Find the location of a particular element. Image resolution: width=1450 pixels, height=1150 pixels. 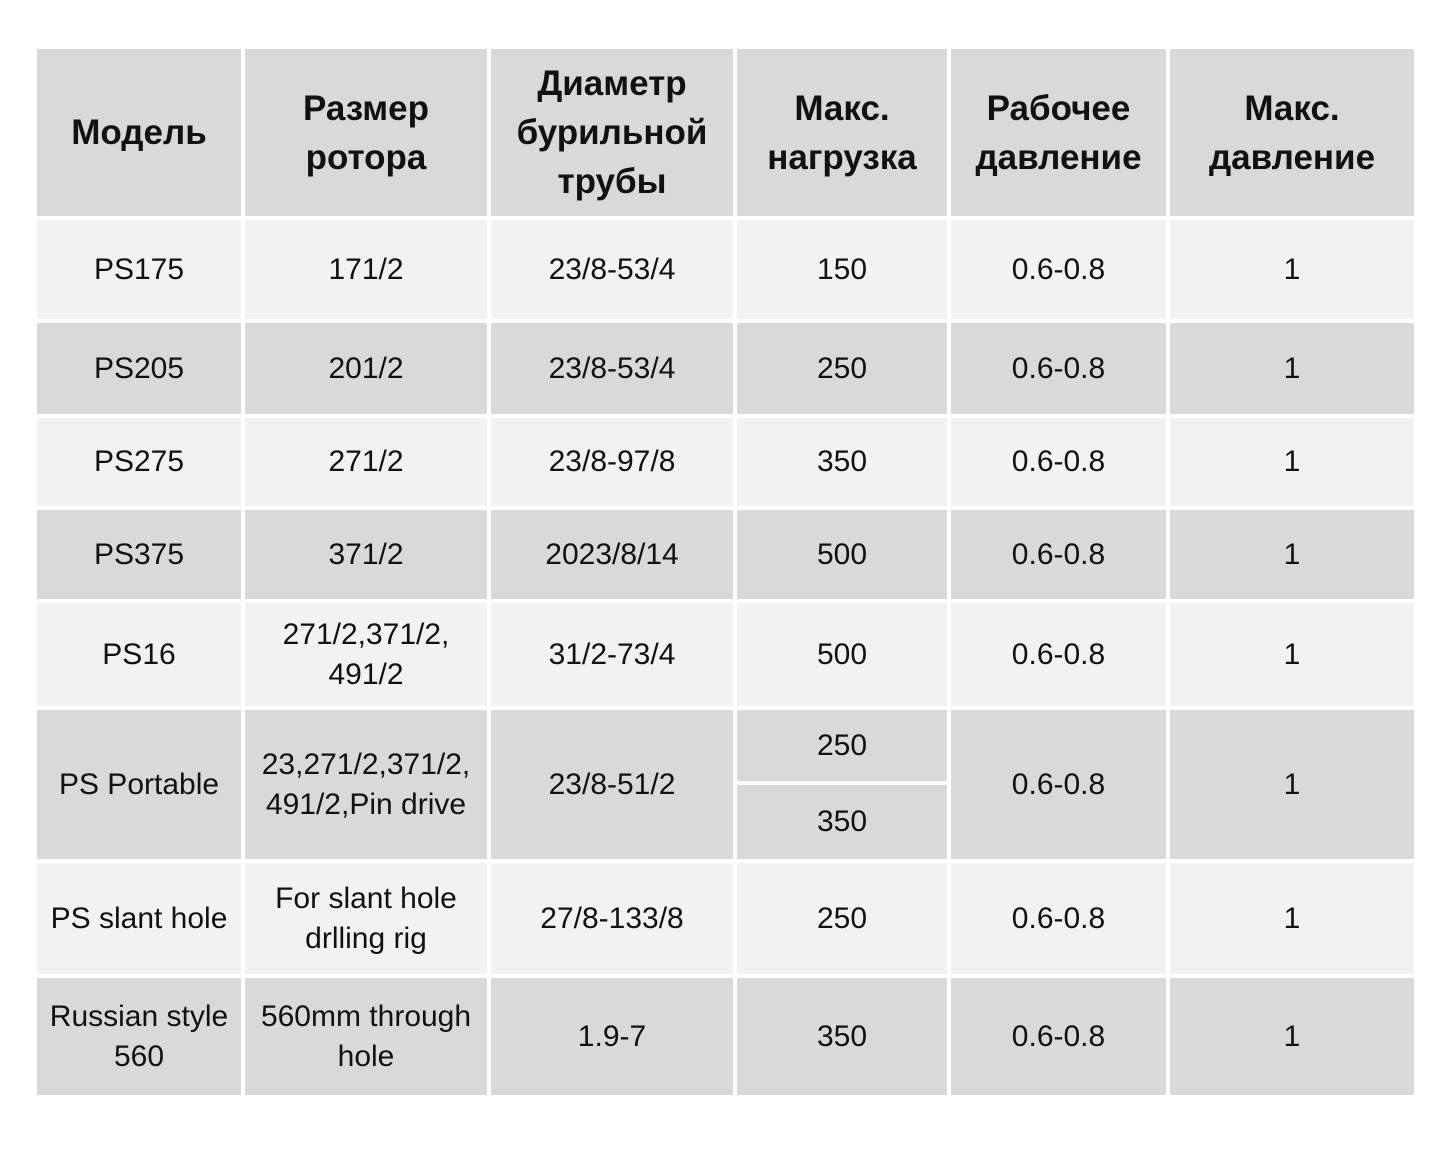

cell-rotor-size: 271/2 is located at coordinates (366, 462).